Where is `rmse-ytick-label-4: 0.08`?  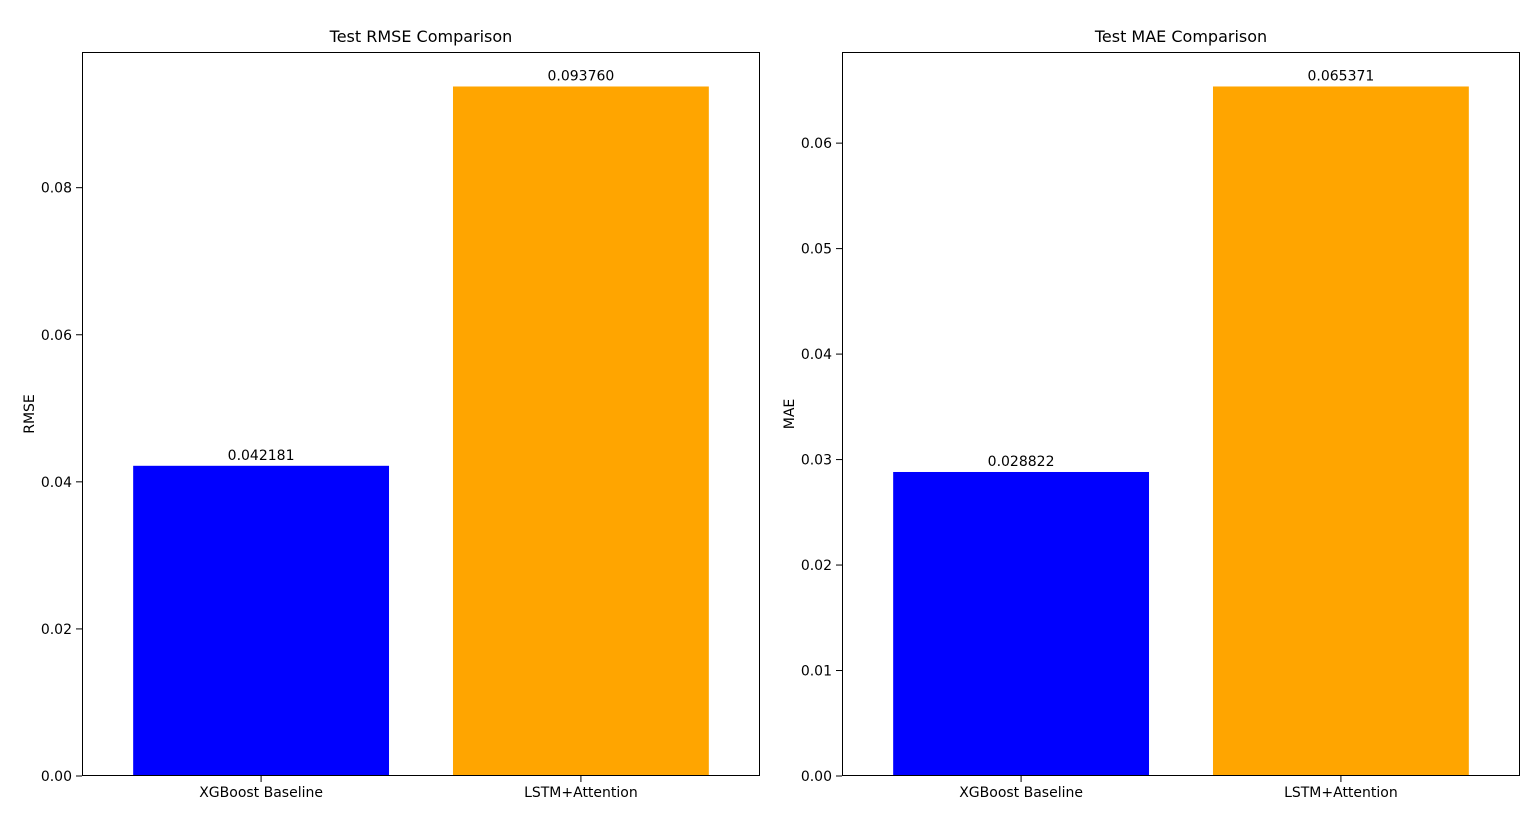
rmse-ytick-label-4: 0.08 is located at coordinates (56, 189).